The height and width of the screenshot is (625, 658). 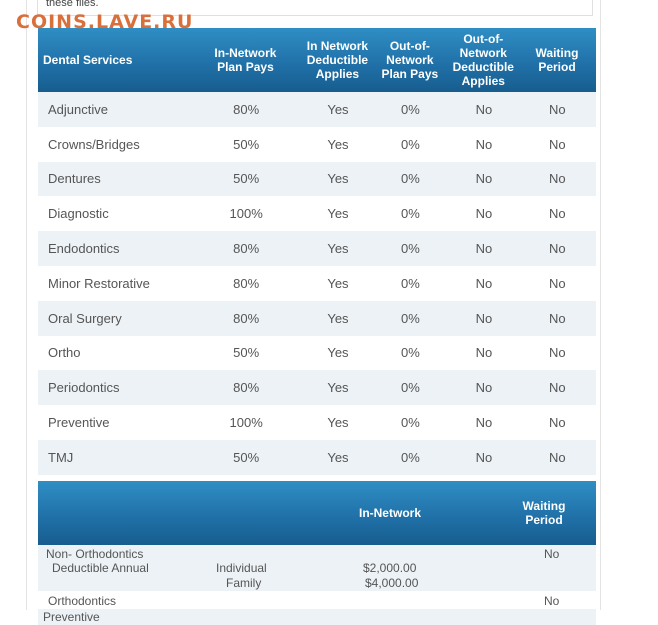 I want to click on cell-service: Ortho, so click(x=64, y=353).